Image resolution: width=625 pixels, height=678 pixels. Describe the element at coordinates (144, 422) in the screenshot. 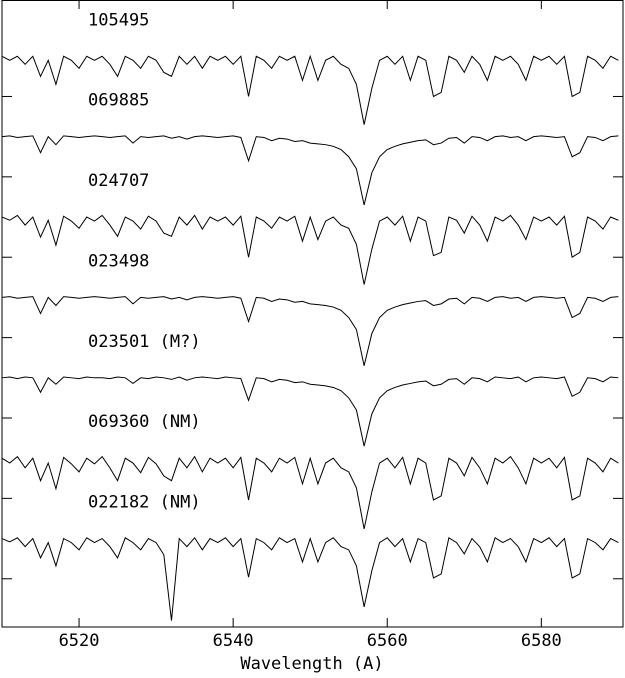

I see `spectrum-label: 069360 (NM)` at that location.